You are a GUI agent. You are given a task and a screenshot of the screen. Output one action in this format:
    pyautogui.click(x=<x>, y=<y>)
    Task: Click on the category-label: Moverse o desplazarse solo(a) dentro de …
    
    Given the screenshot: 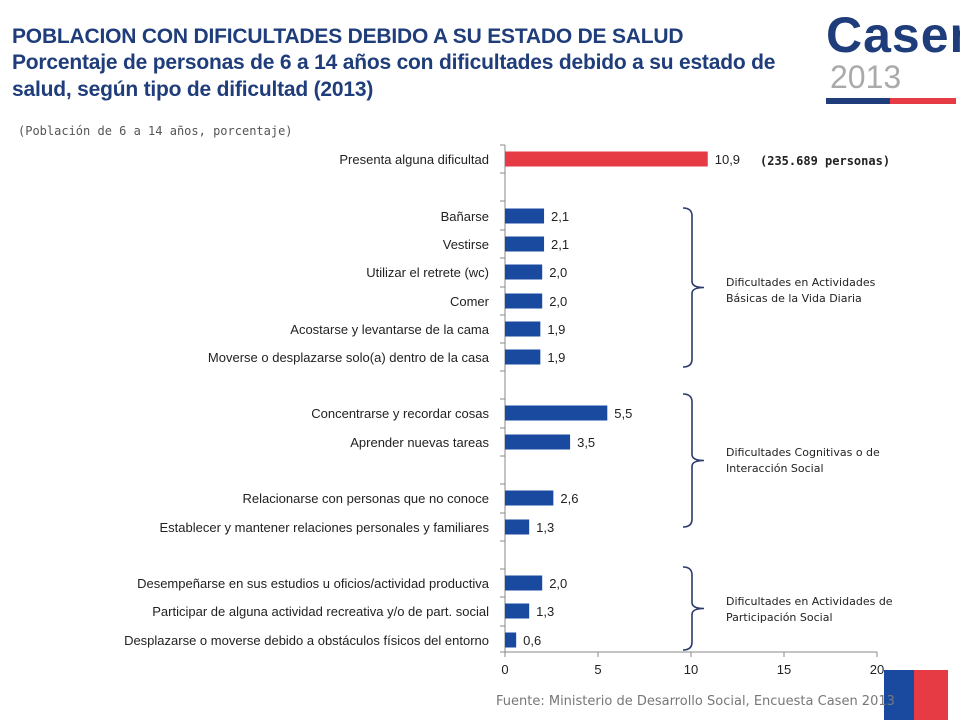 What is the action you would take?
    pyautogui.click(x=349, y=357)
    